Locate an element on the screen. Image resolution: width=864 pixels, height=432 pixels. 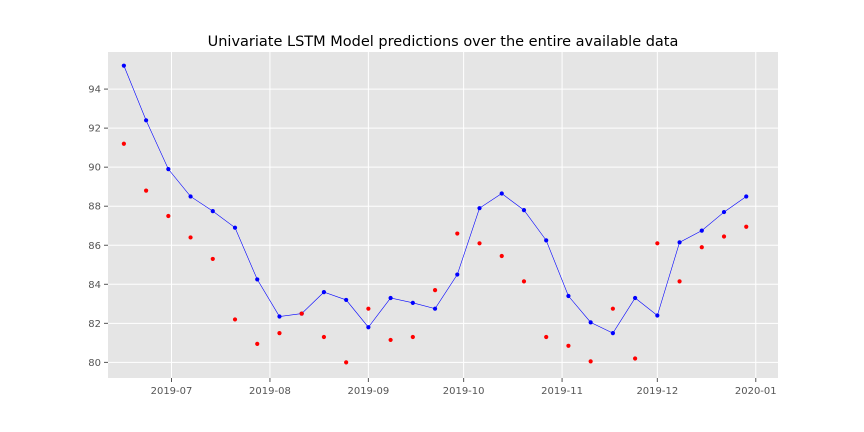
y-tick-label: 88 is located at coordinates (94, 207).